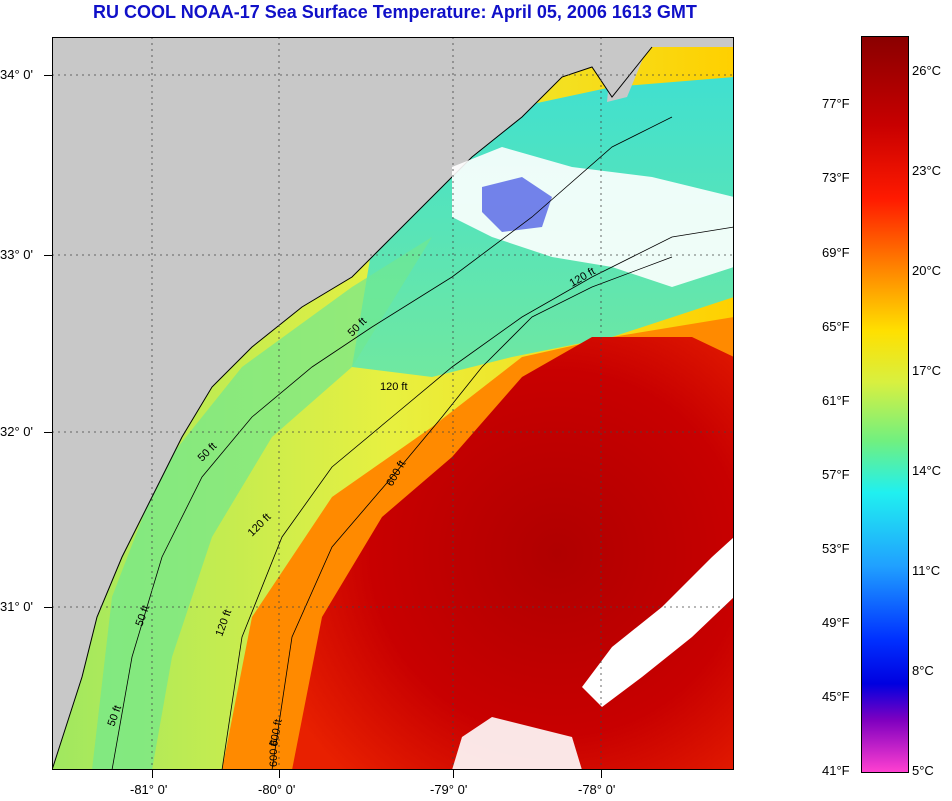 The image size is (952, 801). What do you see at coordinates (836, 622) in the screenshot?
I see `fahrenheit-label: 49°F` at bounding box center [836, 622].